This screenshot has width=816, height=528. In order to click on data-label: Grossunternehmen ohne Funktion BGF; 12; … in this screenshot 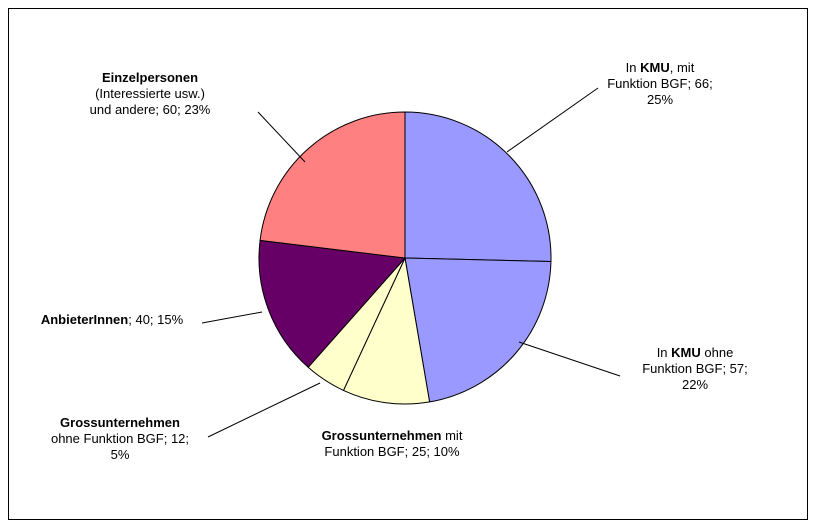, I will do `click(120, 439)`.